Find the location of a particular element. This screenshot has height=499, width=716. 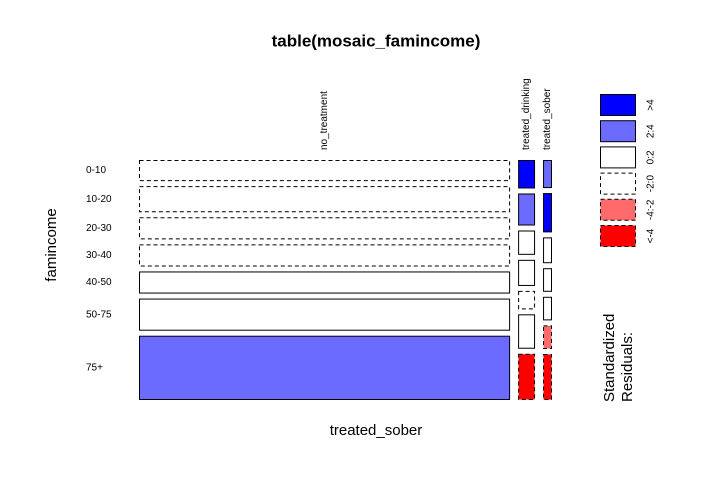

row-label: 50-75 is located at coordinates (99, 314).